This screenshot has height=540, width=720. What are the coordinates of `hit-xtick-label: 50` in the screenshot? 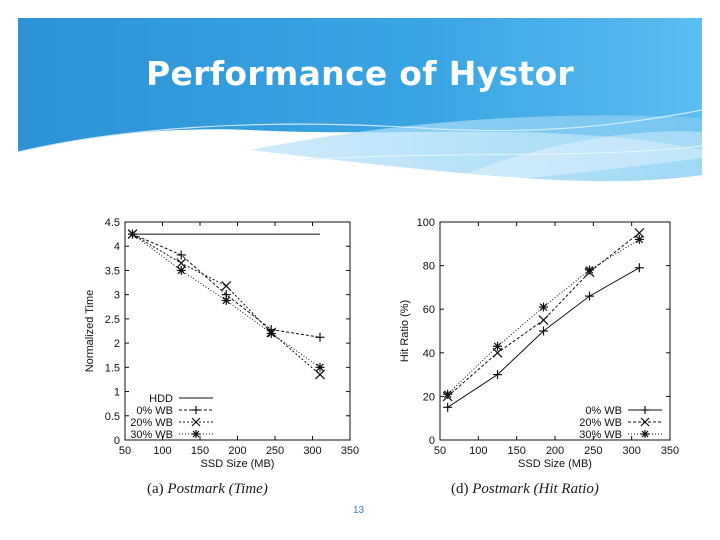 It's located at (440, 451).